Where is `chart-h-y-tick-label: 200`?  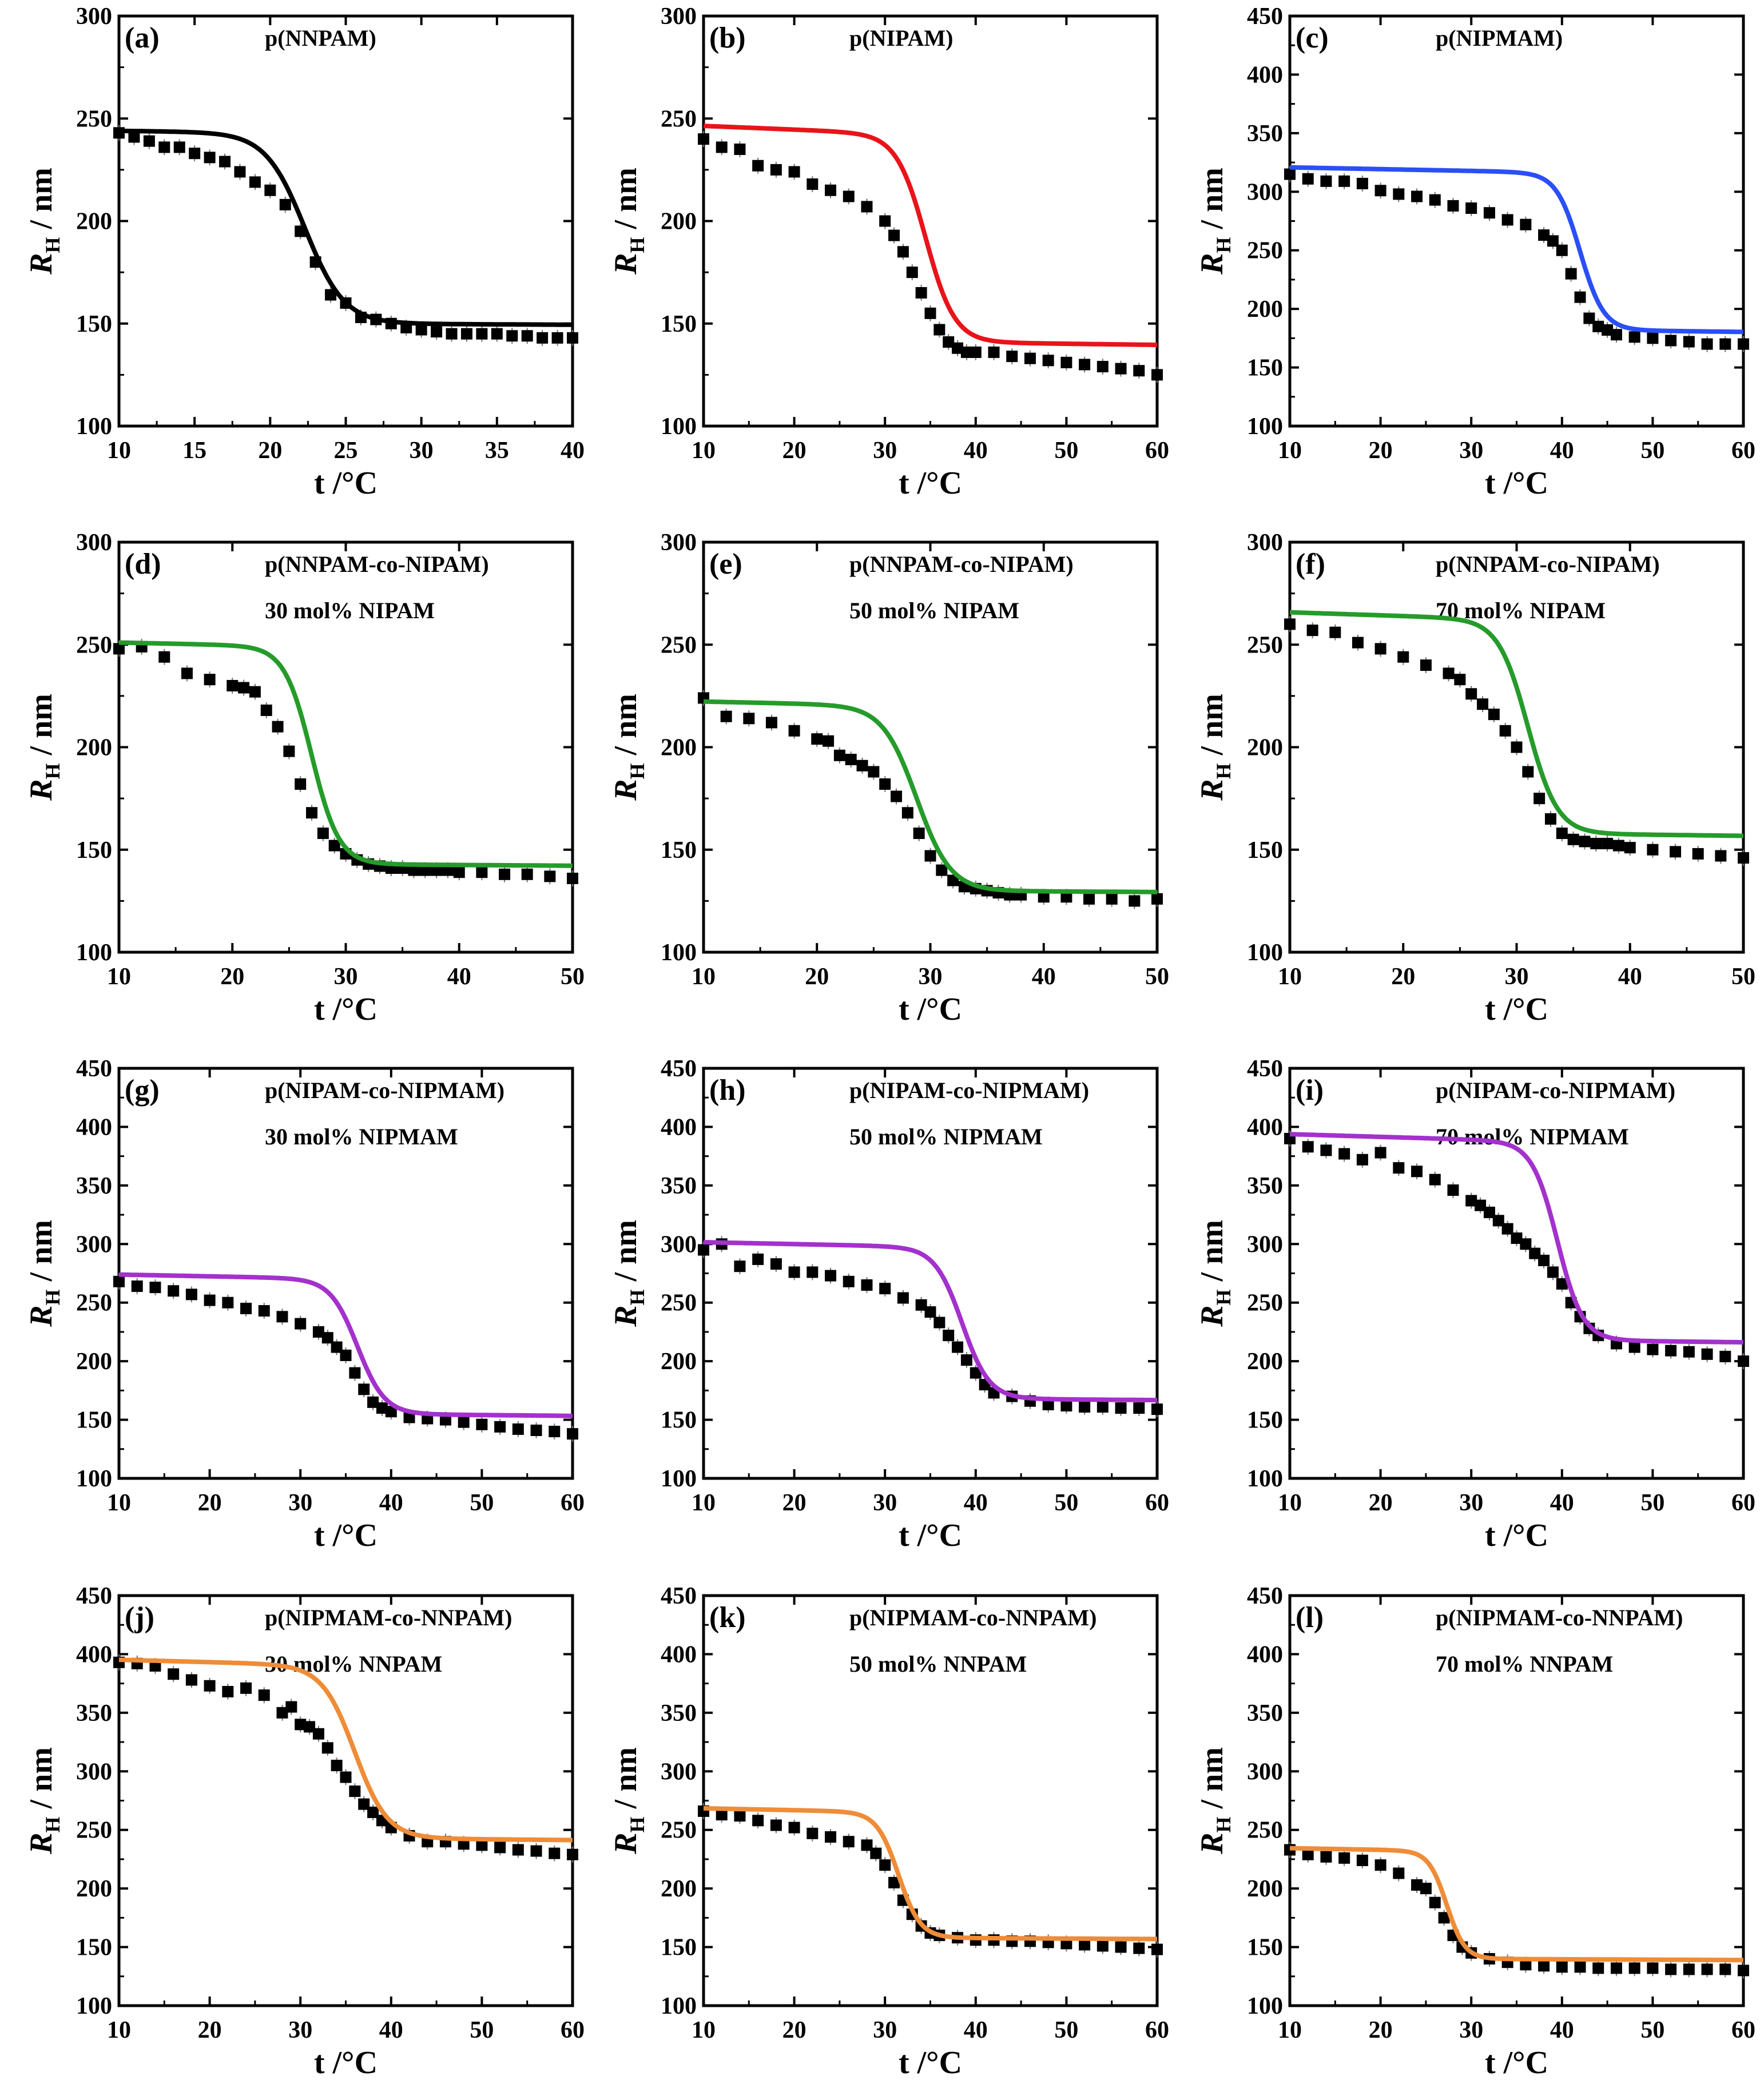
chart-h-y-tick-label: 200 is located at coordinates (679, 1362).